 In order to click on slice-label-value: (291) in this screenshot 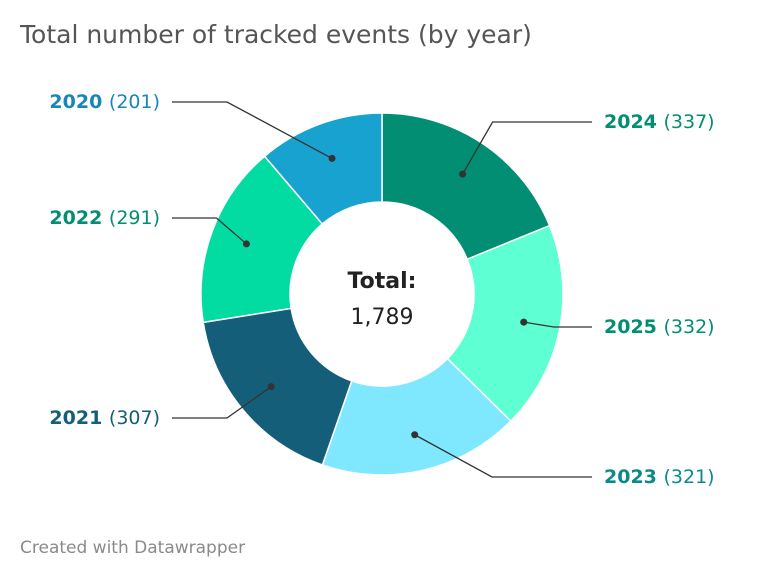, I will do `click(134, 218)`.